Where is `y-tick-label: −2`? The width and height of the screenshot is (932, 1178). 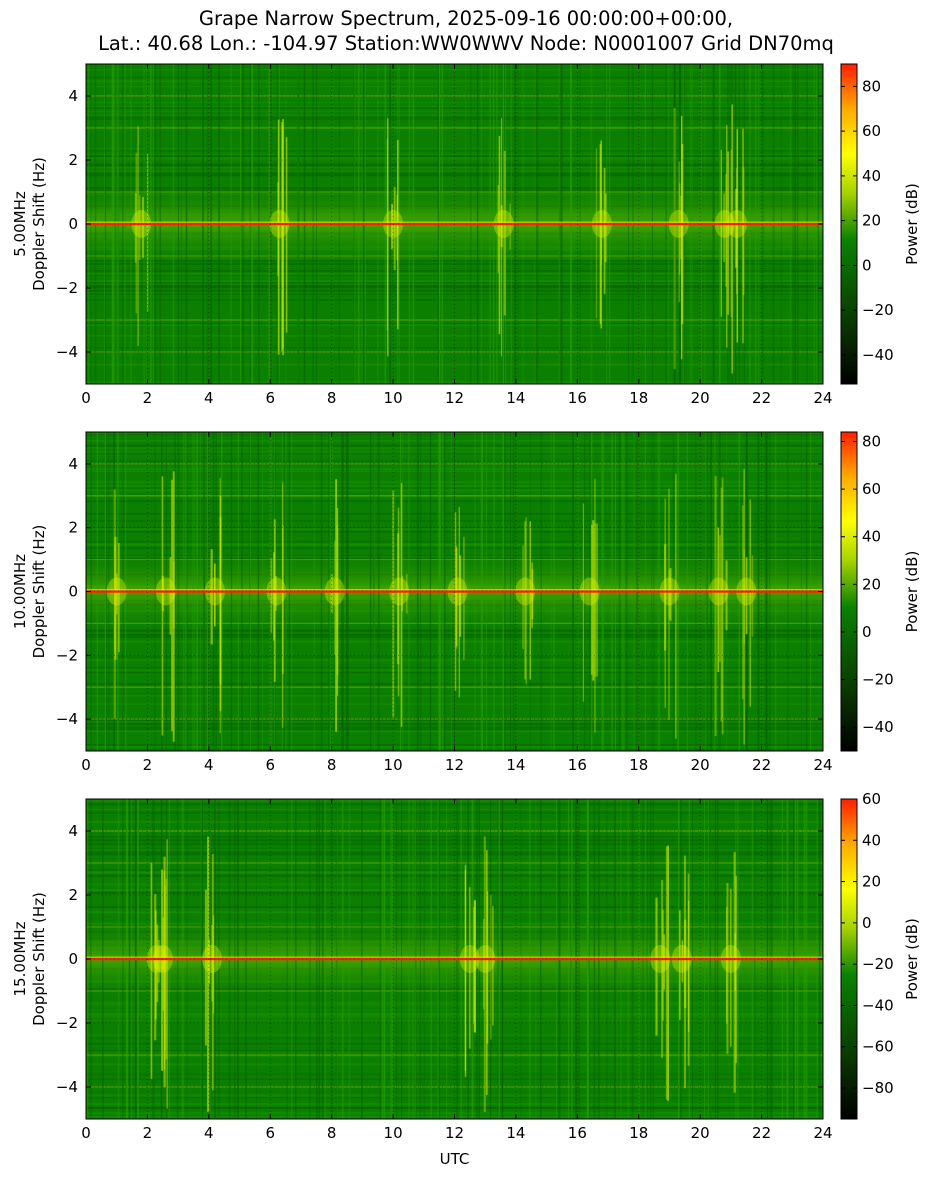
y-tick-label: −2 is located at coordinates (67, 655).